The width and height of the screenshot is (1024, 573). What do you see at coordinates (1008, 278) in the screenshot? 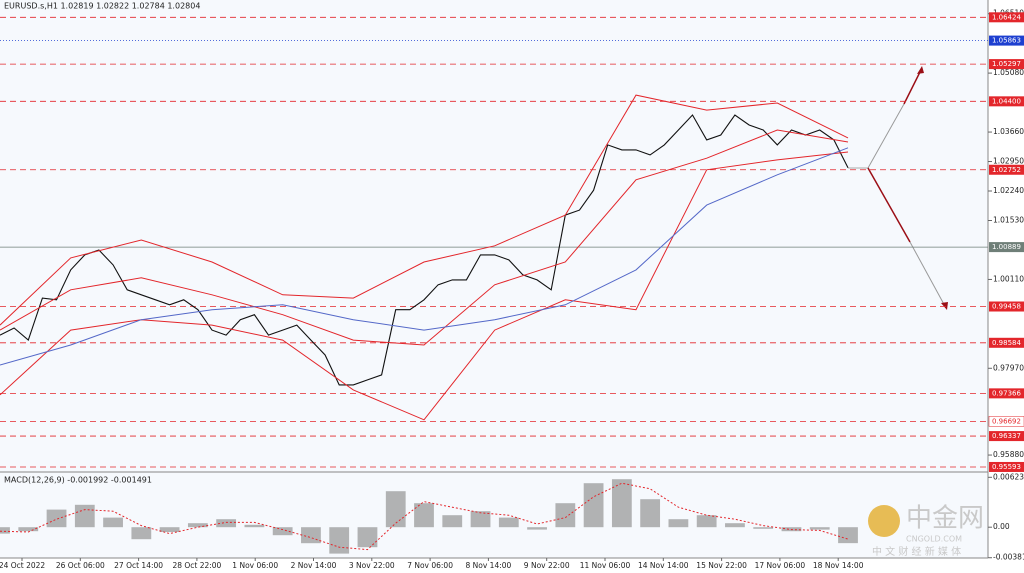
I see `y-tick-label: 1.00110` at bounding box center [1008, 278].